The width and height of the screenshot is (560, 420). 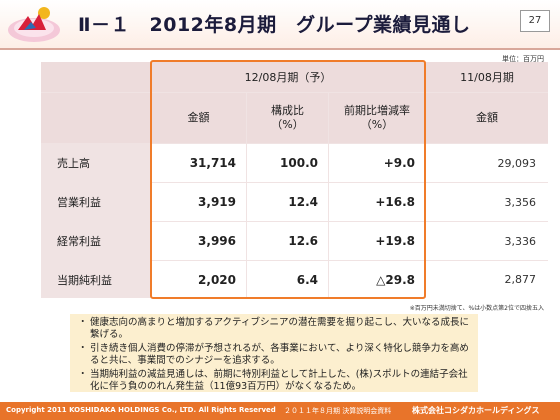 I want to click on unit-label: 単位：百万円, so click(x=523, y=59).